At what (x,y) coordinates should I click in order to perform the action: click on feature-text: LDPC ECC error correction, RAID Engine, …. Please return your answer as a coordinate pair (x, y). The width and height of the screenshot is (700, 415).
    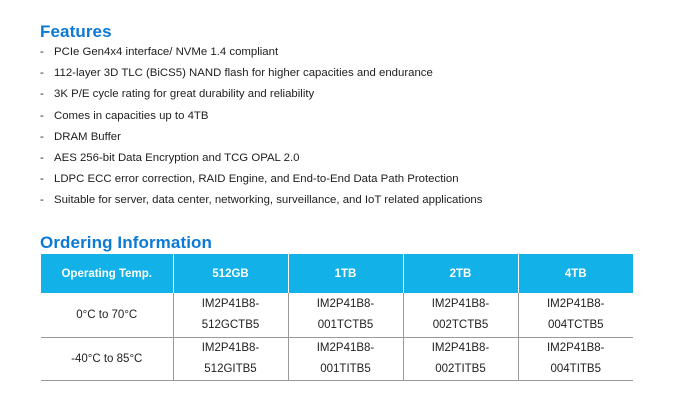
    Looking at the image, I should click on (256, 179).